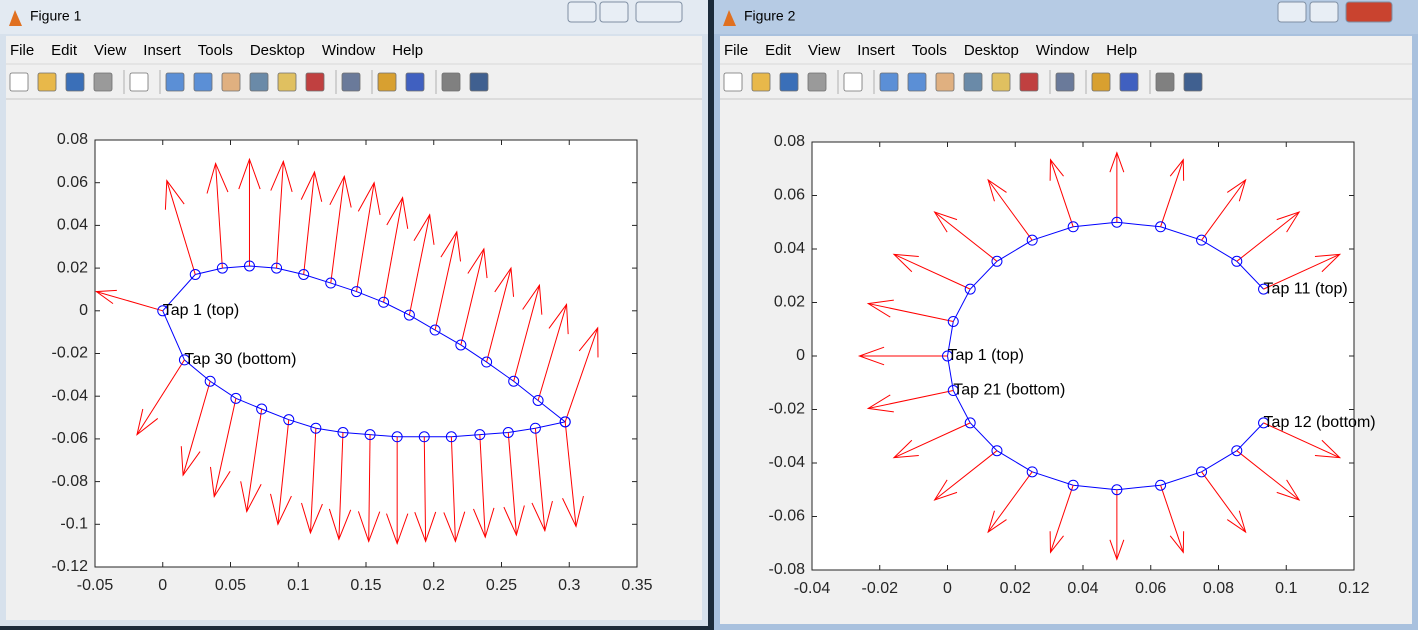  Describe the element at coordinates (1009, 390) in the screenshot. I see `annotation: Tap 21 (bottom)` at that location.